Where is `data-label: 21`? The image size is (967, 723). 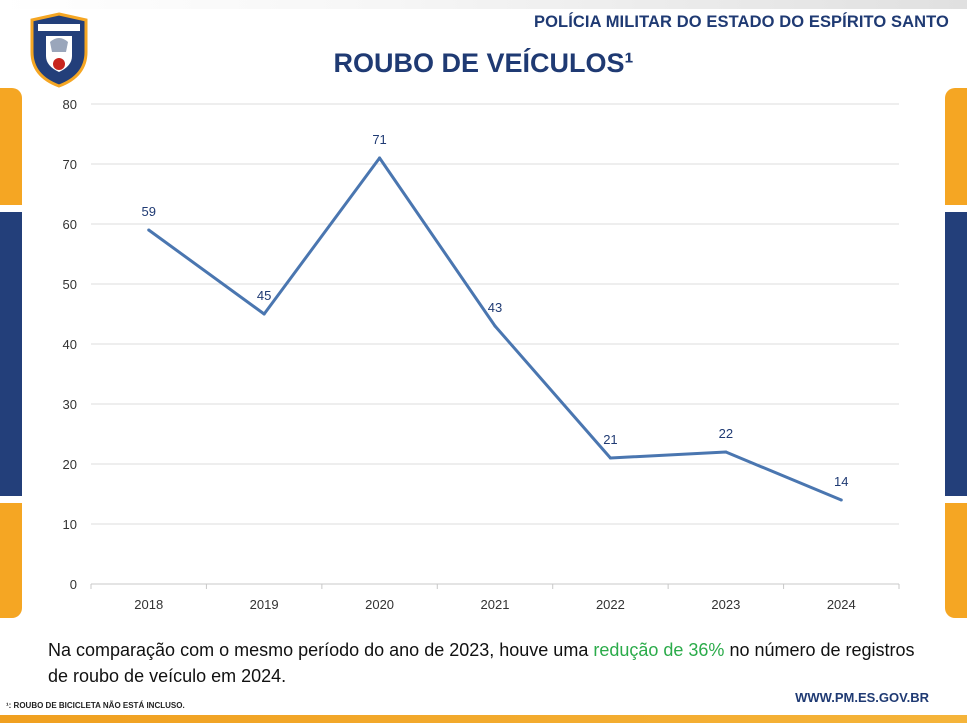 data-label: 21 is located at coordinates (610, 439).